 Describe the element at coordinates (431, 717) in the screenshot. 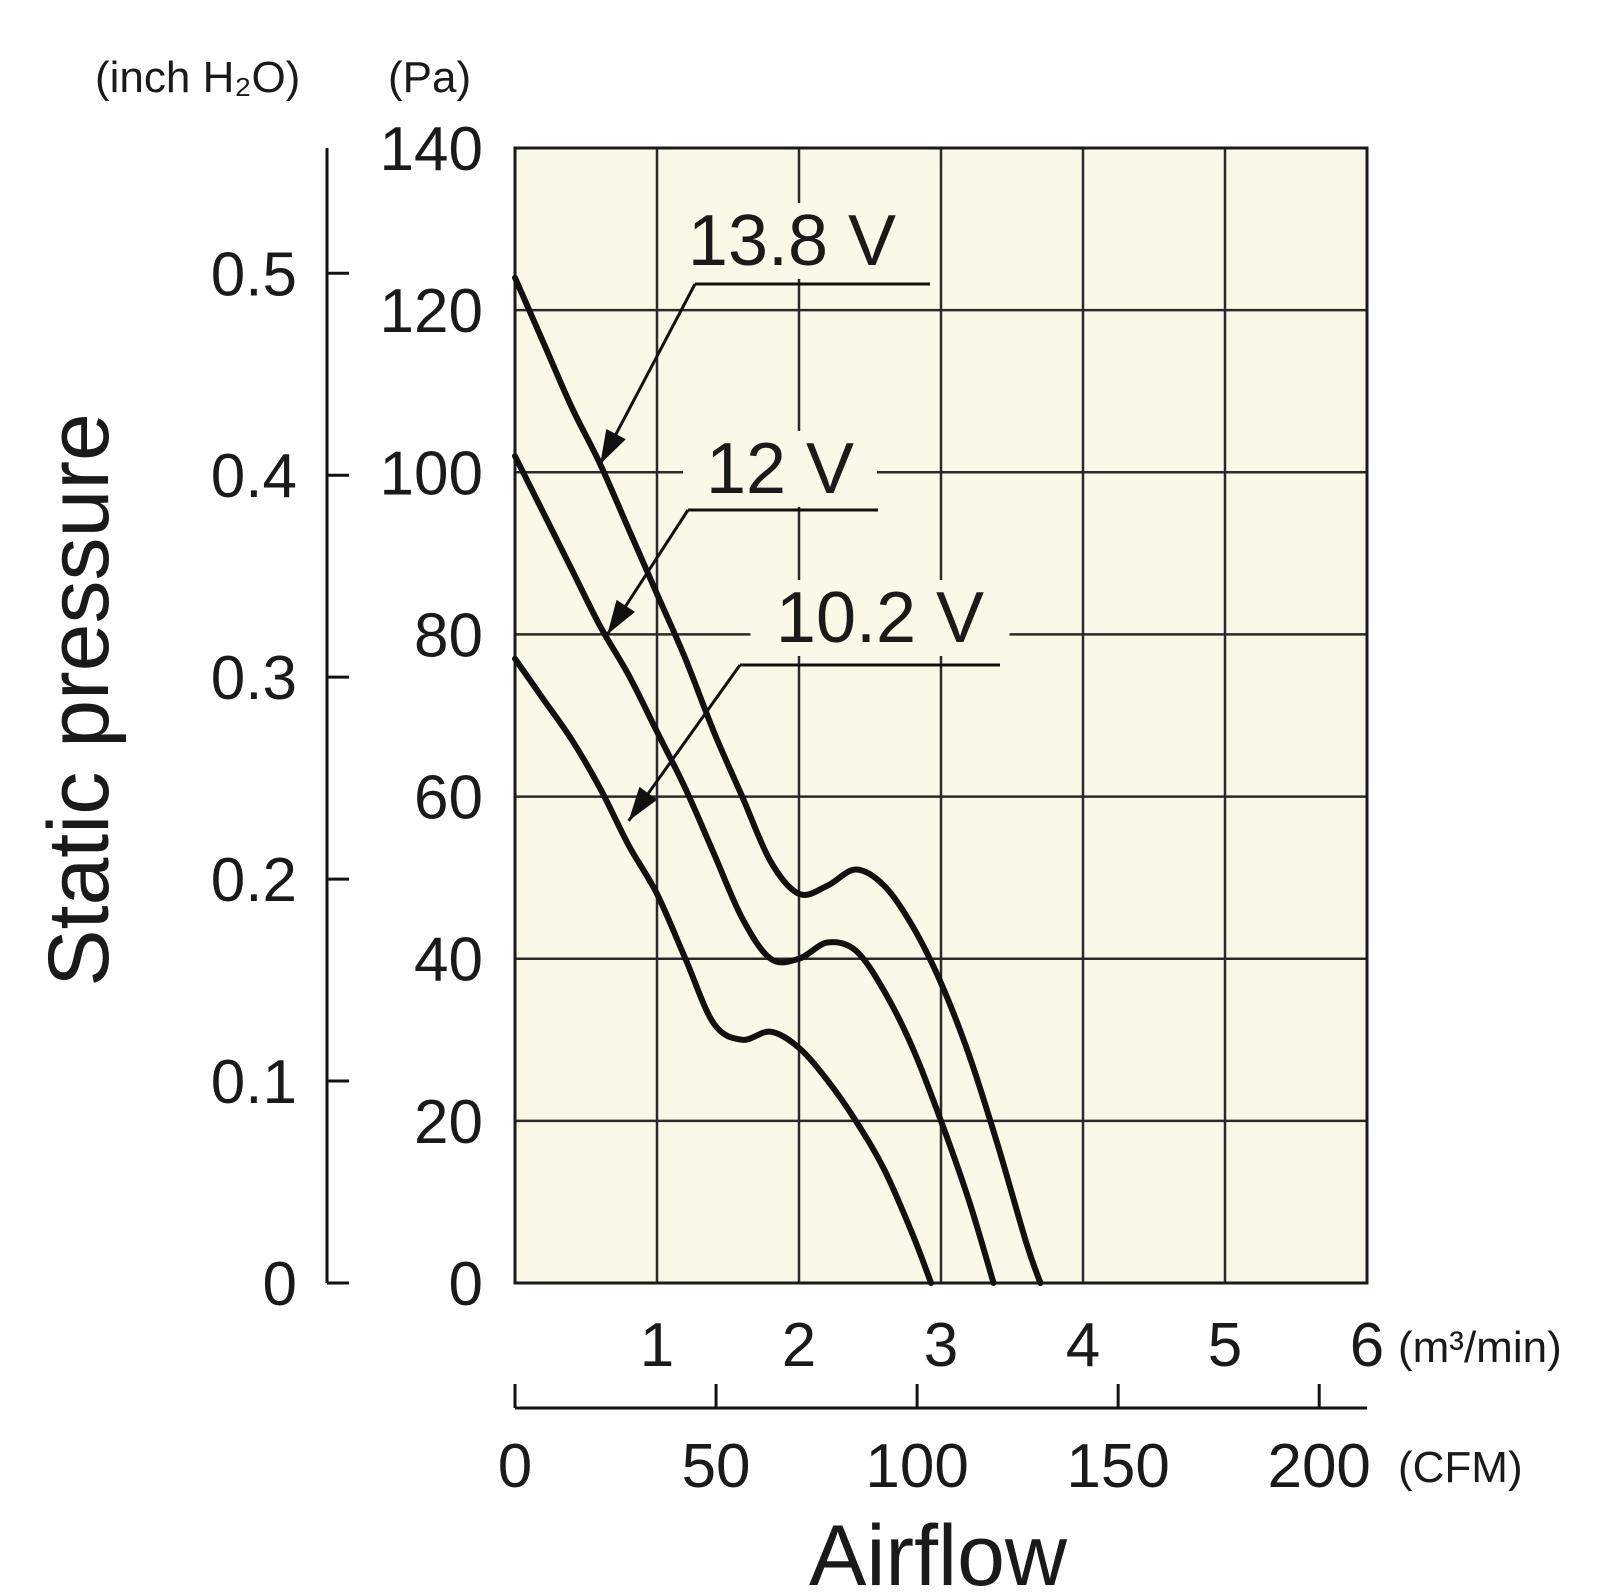

I see `y-axis-primary: 0 20 40 60 80 100 120 140` at that location.